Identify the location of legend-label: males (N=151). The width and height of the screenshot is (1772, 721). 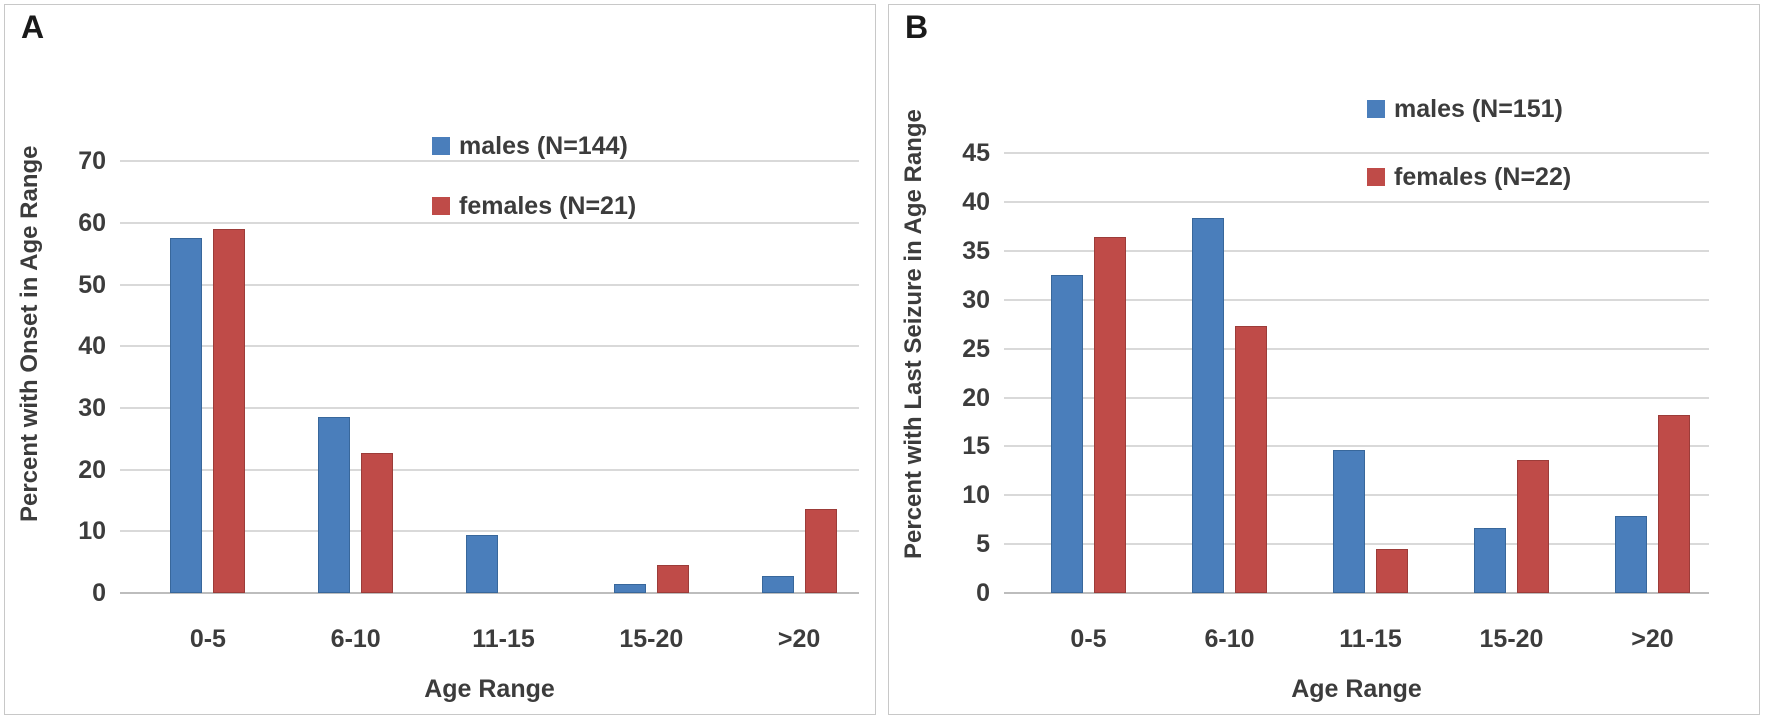
(1478, 108).